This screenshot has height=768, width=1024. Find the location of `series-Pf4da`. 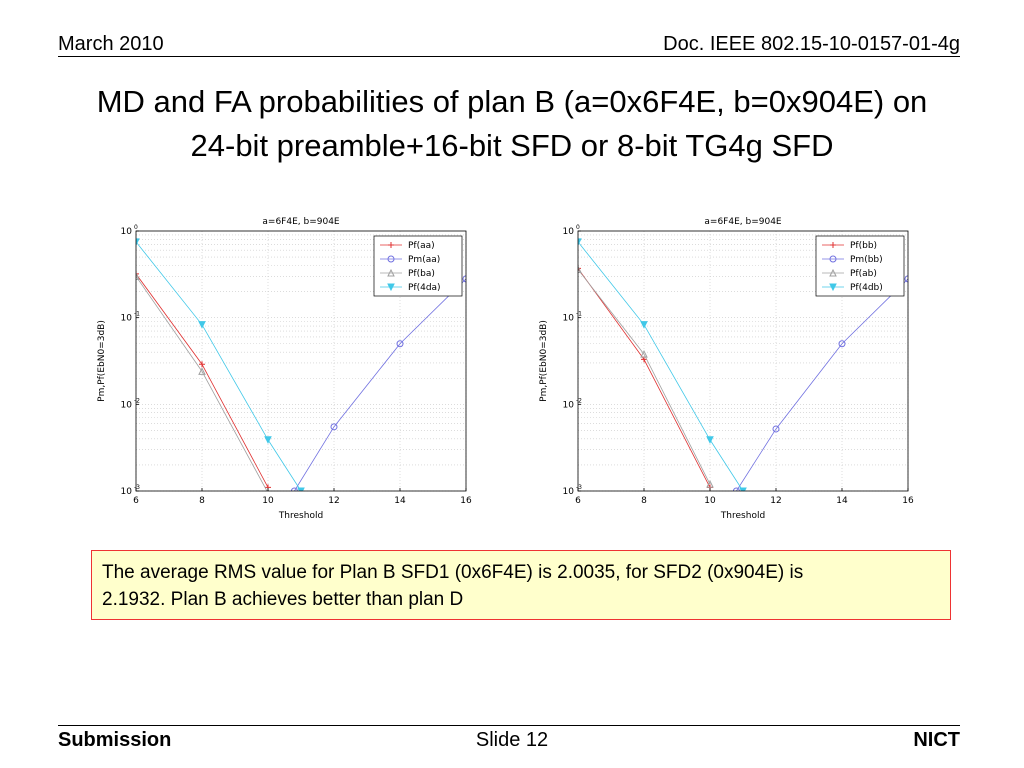

series-Pf4da is located at coordinates (220, 364).